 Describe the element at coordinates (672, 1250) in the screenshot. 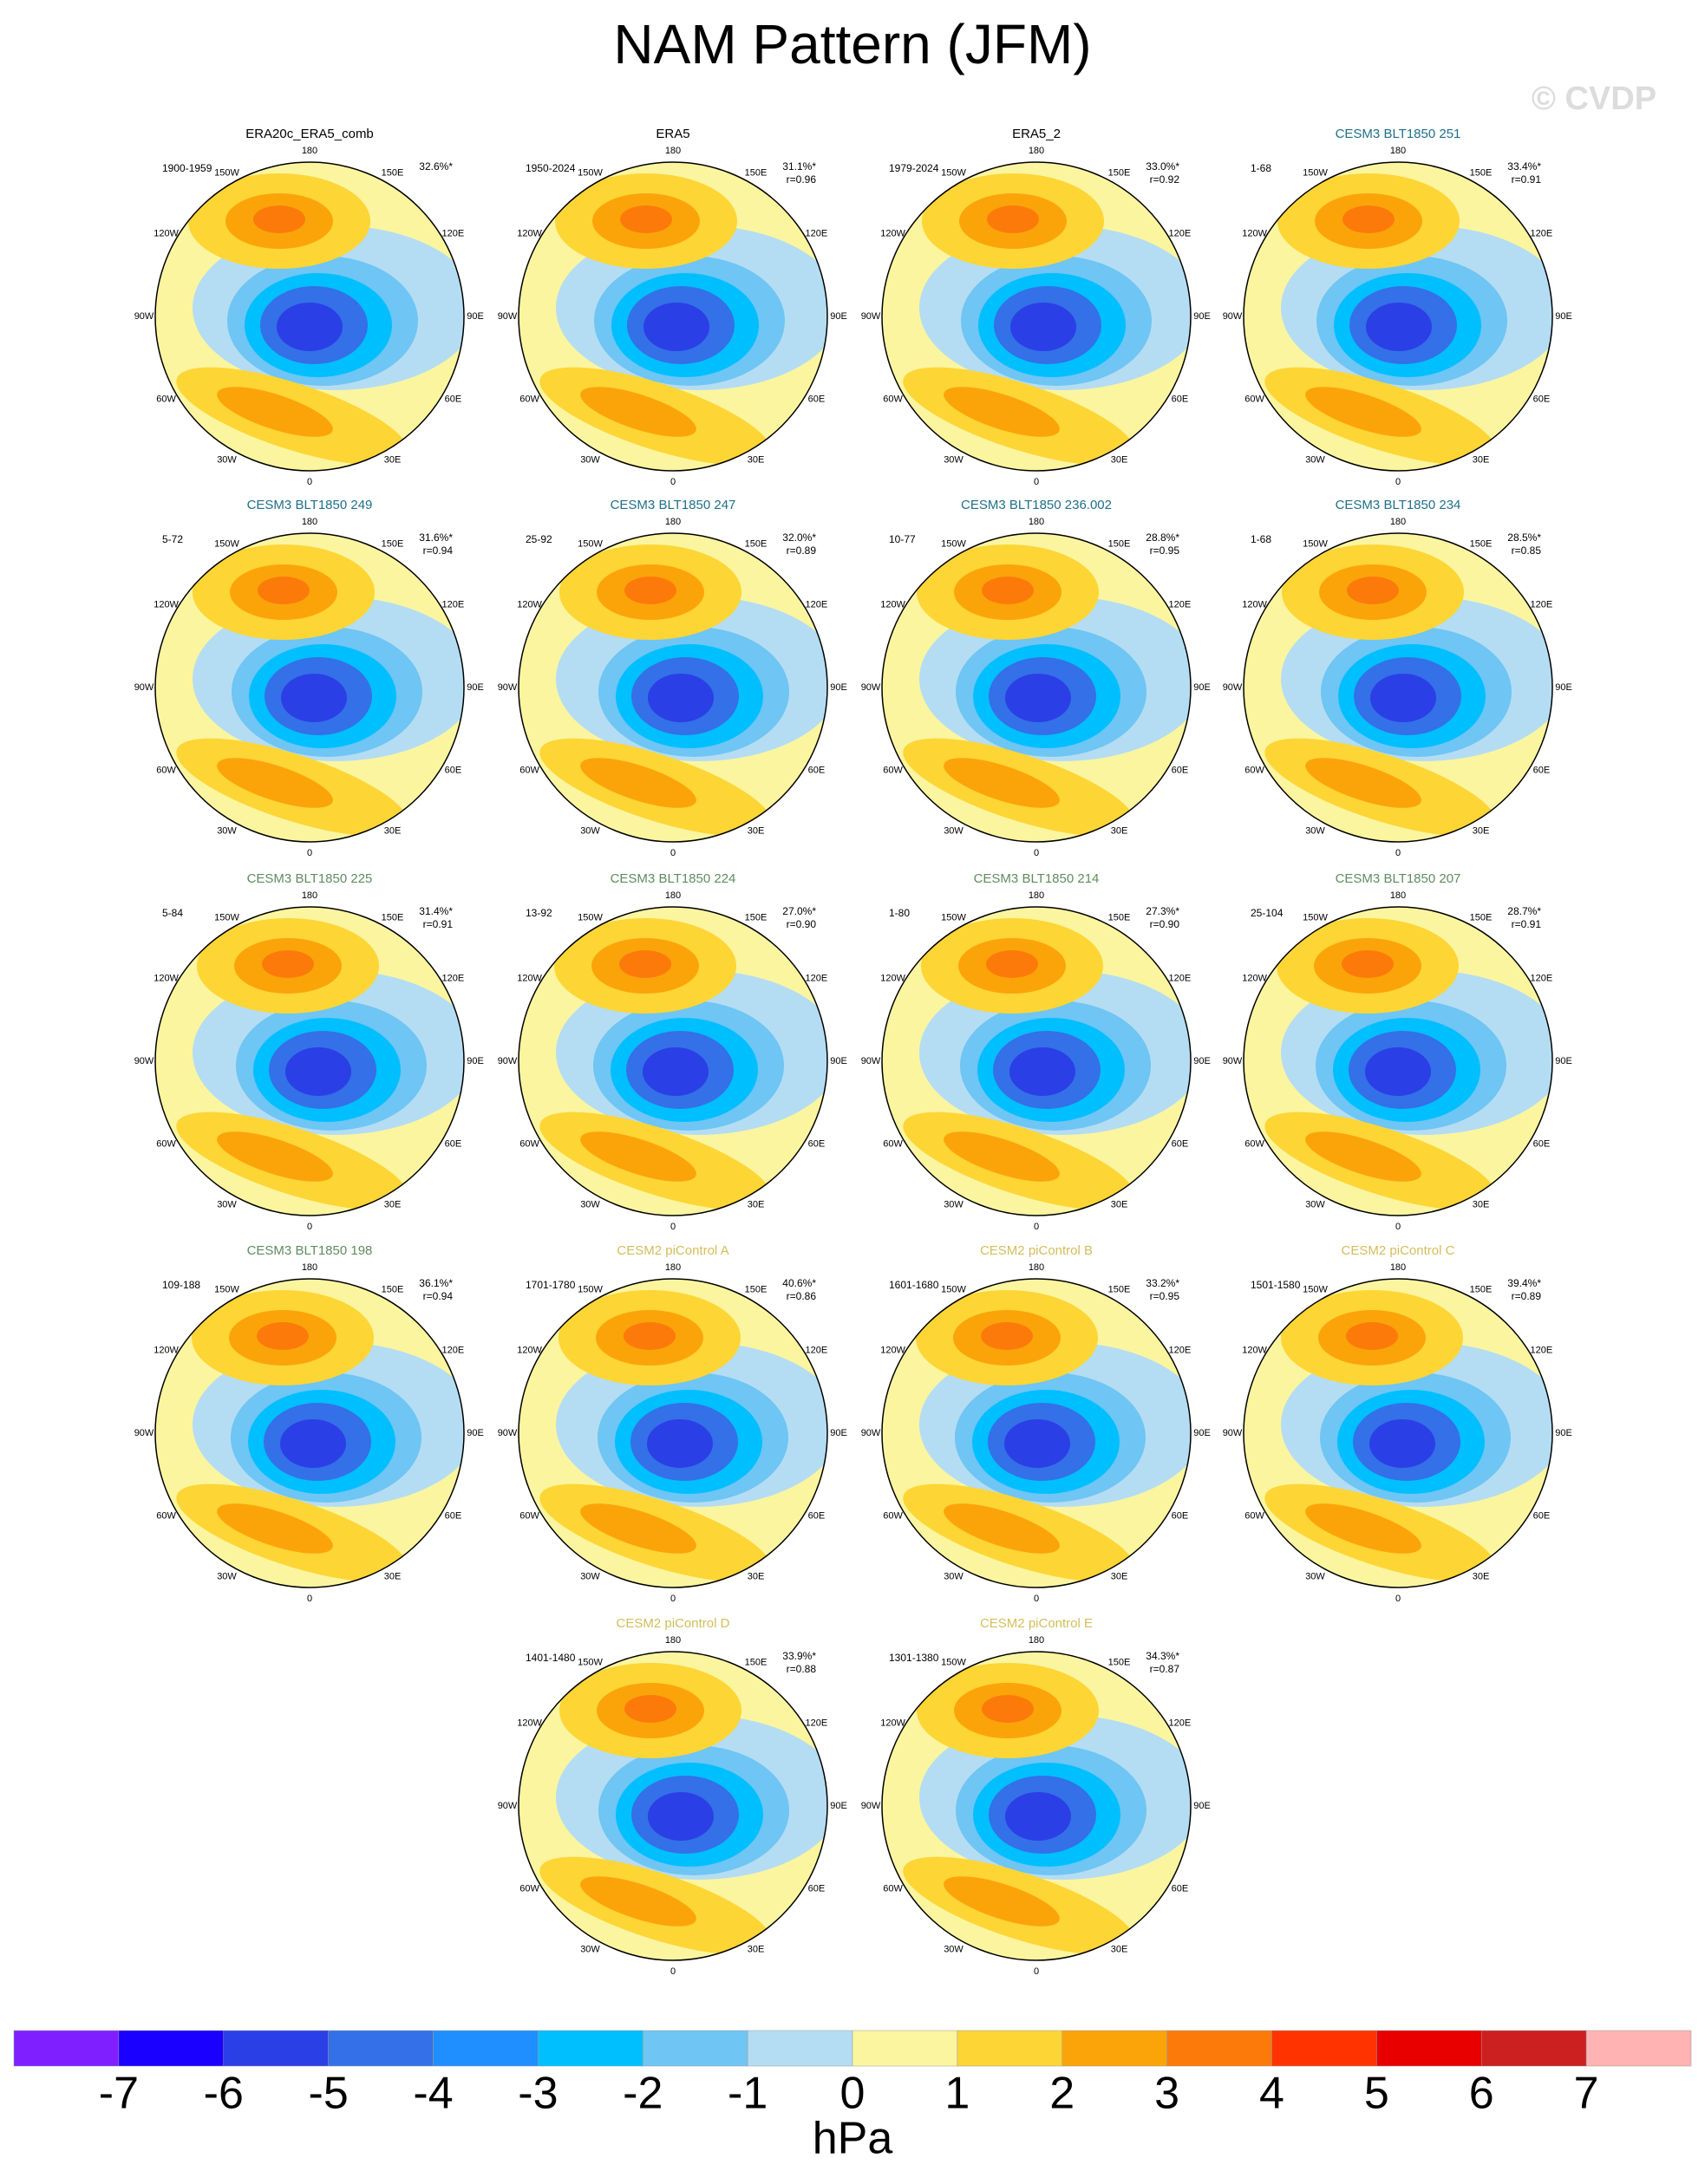

I see `panel-title: CESM2 piControl A` at that location.